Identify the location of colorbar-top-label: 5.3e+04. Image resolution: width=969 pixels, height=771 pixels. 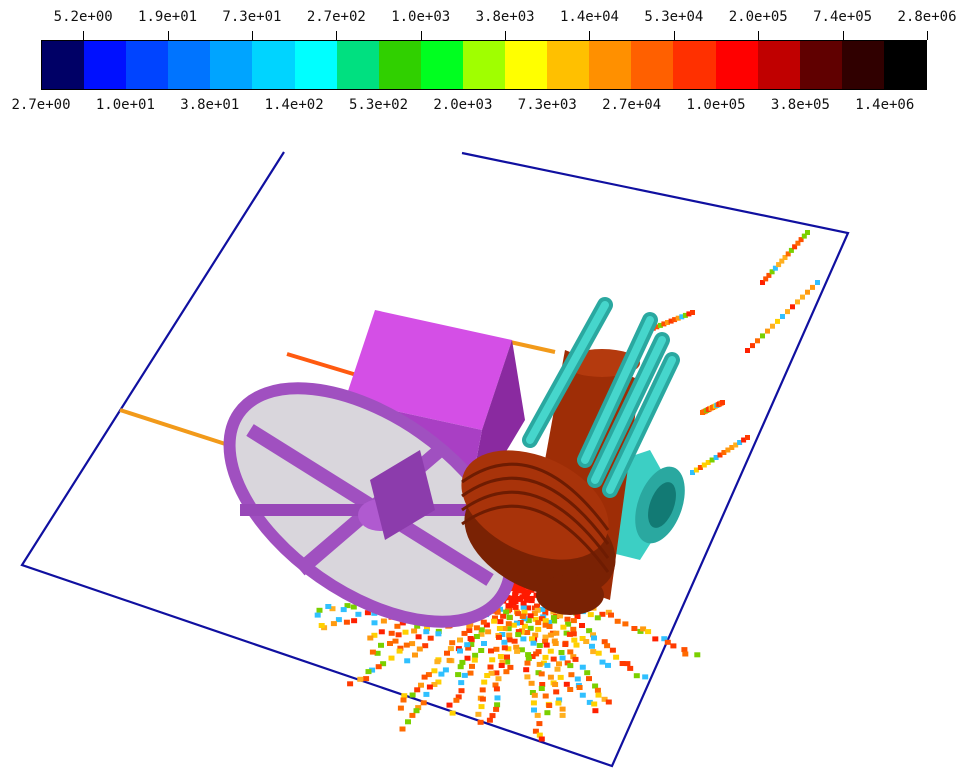
(674, 17).